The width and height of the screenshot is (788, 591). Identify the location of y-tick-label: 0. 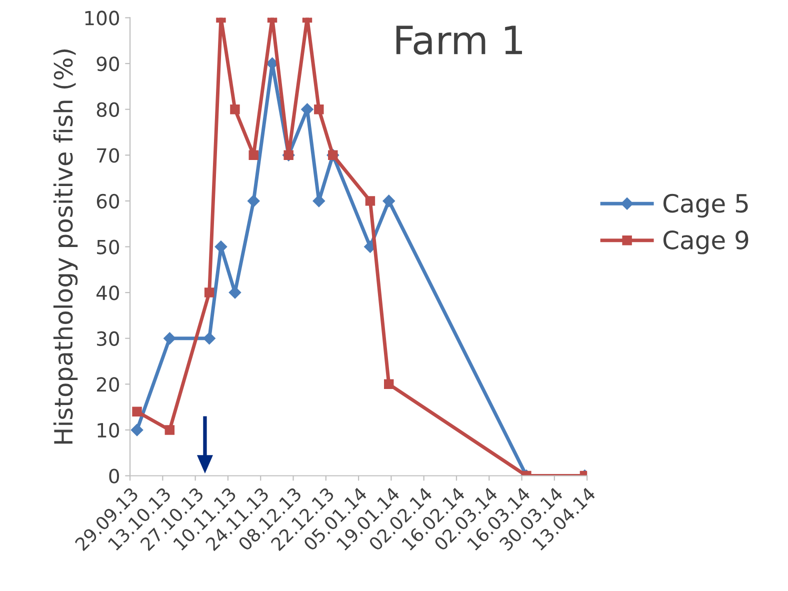
(114, 476).